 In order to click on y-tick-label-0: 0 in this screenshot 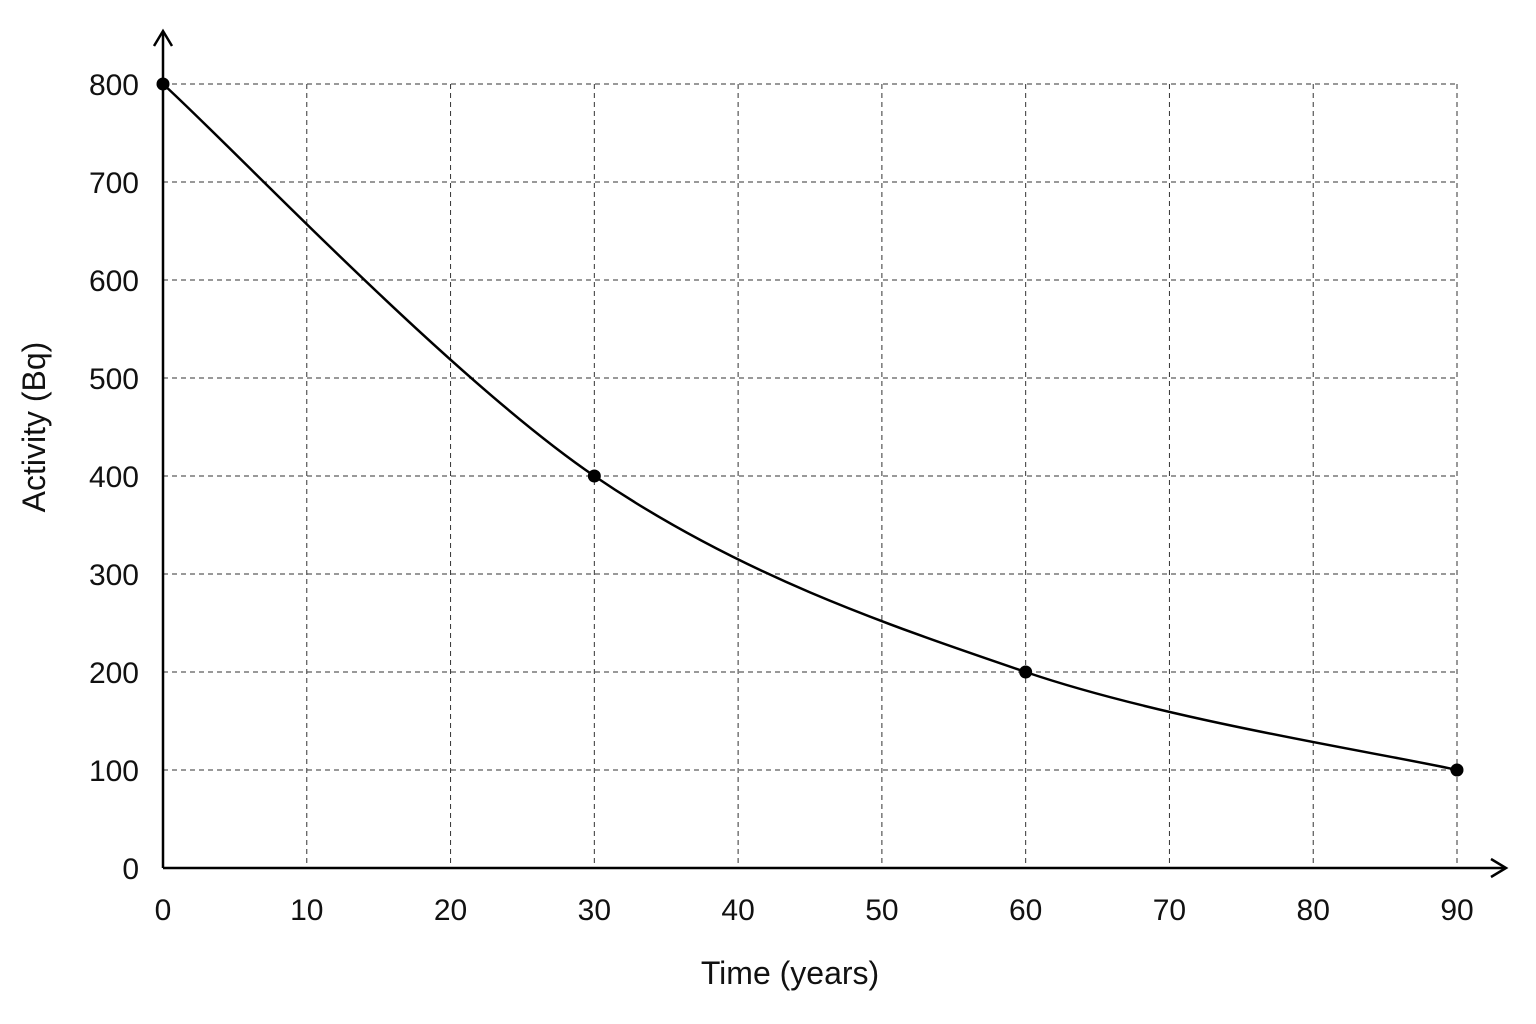, I will do `click(130, 869)`.